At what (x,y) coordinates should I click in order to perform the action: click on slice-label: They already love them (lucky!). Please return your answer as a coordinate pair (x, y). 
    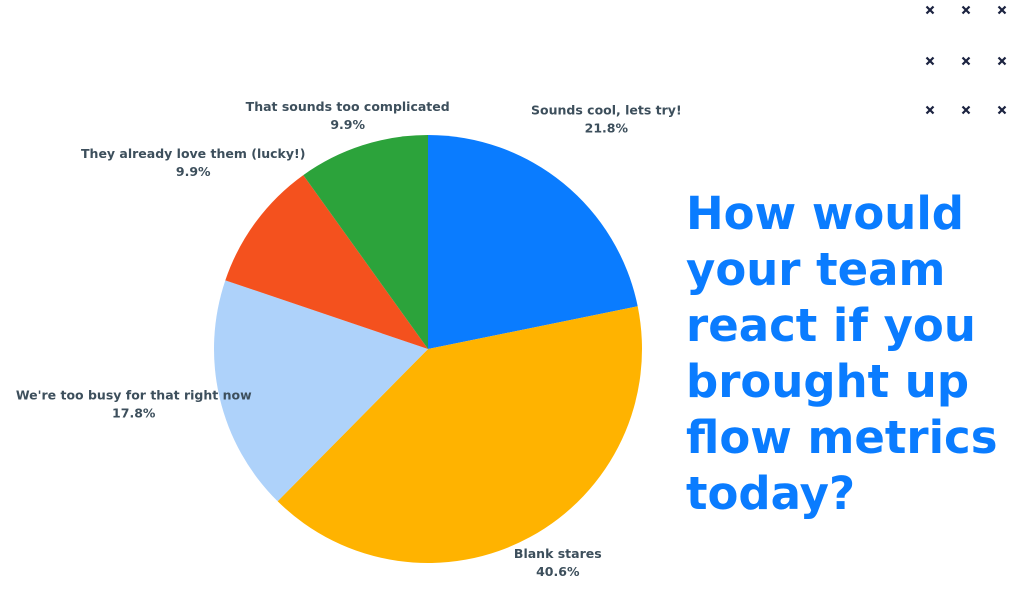
    Looking at the image, I should click on (193, 153).